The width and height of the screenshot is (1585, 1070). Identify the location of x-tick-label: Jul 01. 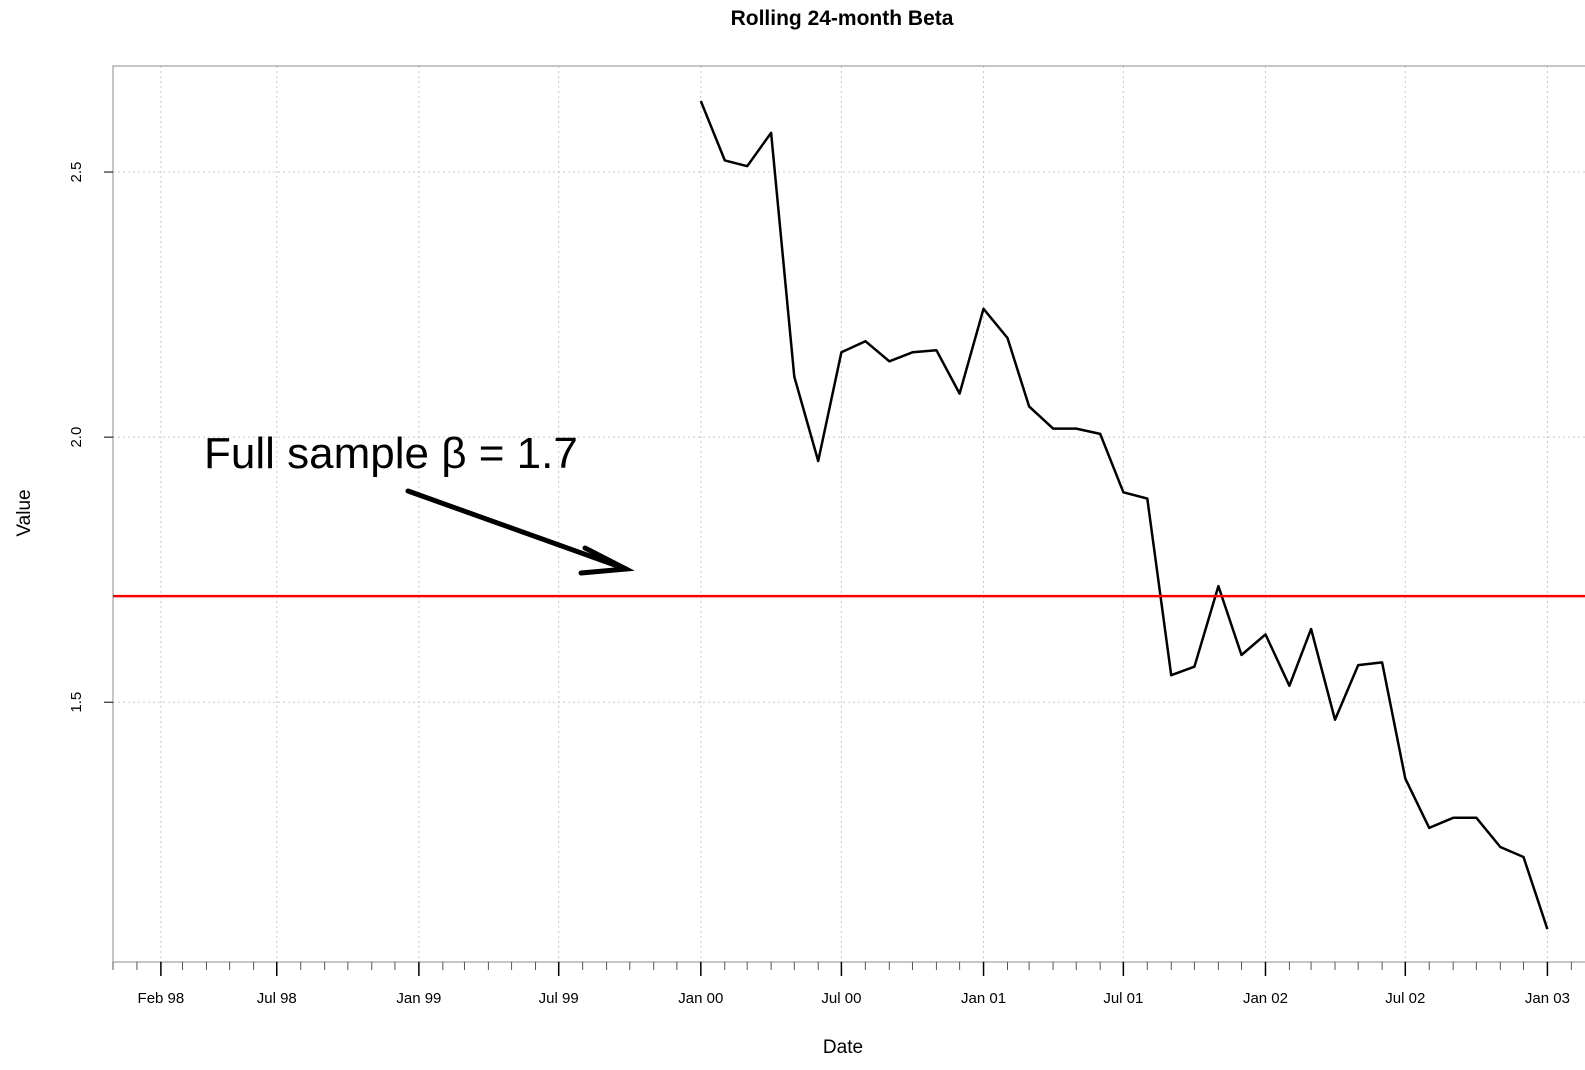
(1123, 998).